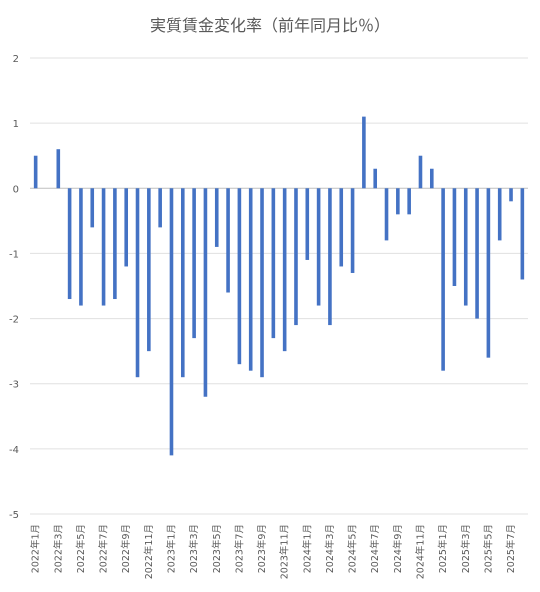 This screenshot has height=592, width=540. I want to click on x-tick-label: 2024年7月, so click(375, 548).